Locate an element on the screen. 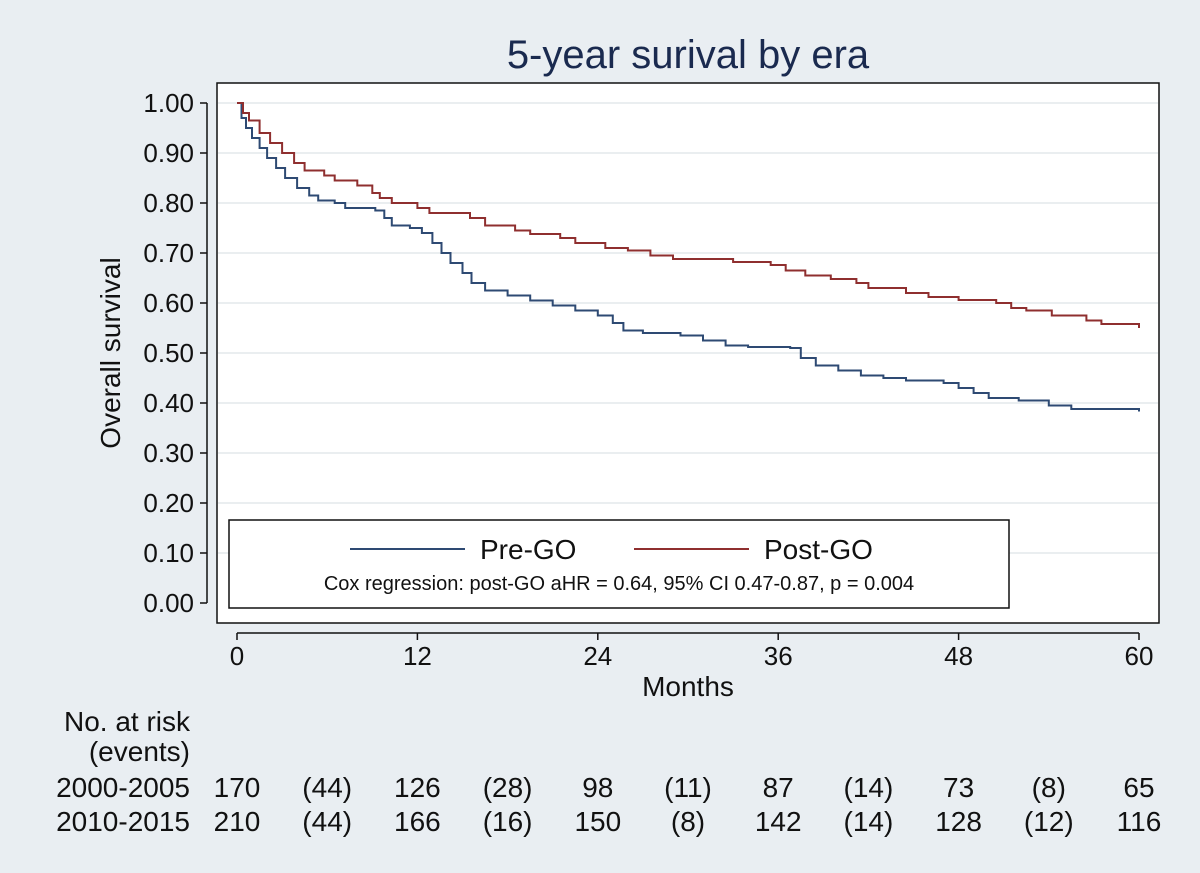  y-tick-label: 0.00 is located at coordinates (168, 603).